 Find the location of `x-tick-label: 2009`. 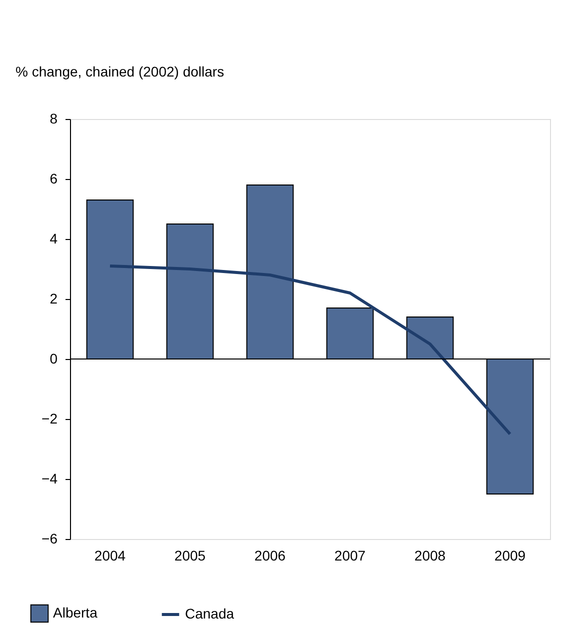

x-tick-label: 2009 is located at coordinates (510, 556).